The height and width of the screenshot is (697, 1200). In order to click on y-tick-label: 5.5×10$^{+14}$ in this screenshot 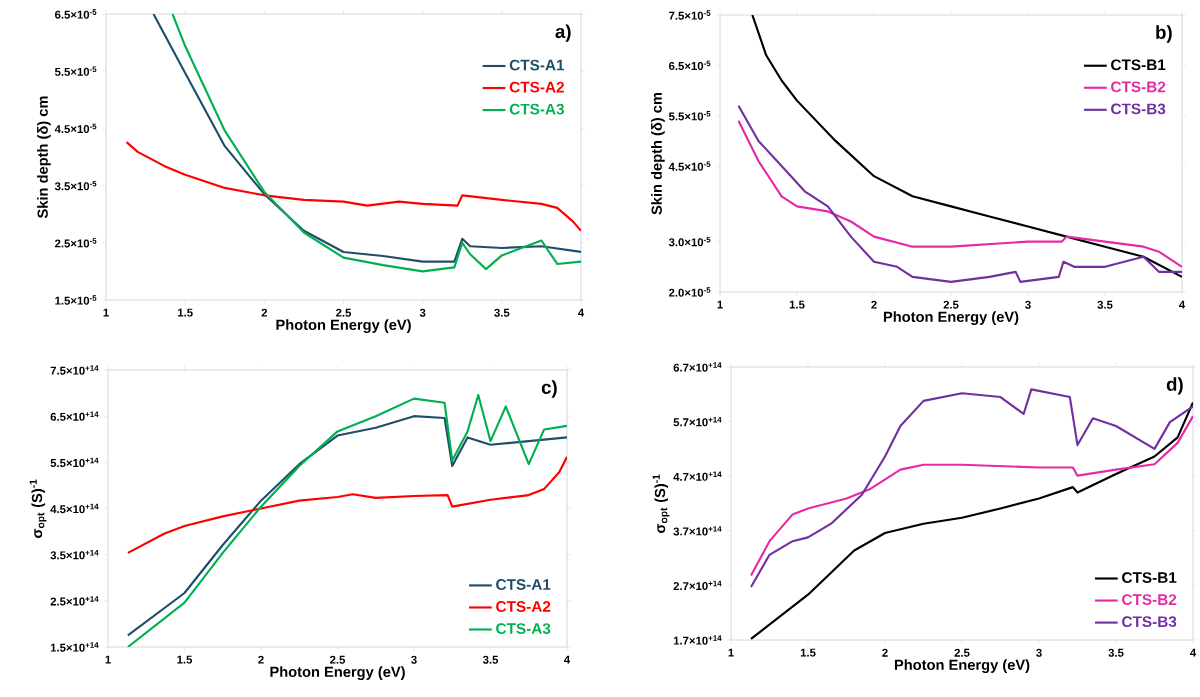, I will do `click(74, 462)`.